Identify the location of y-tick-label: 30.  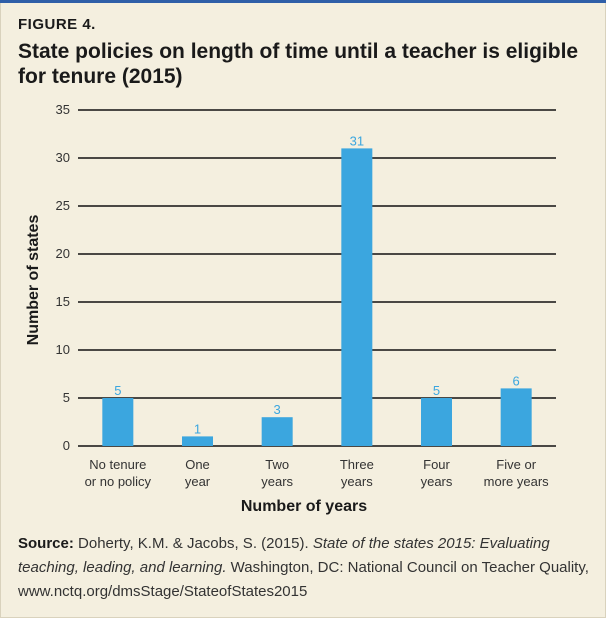
(63, 157).